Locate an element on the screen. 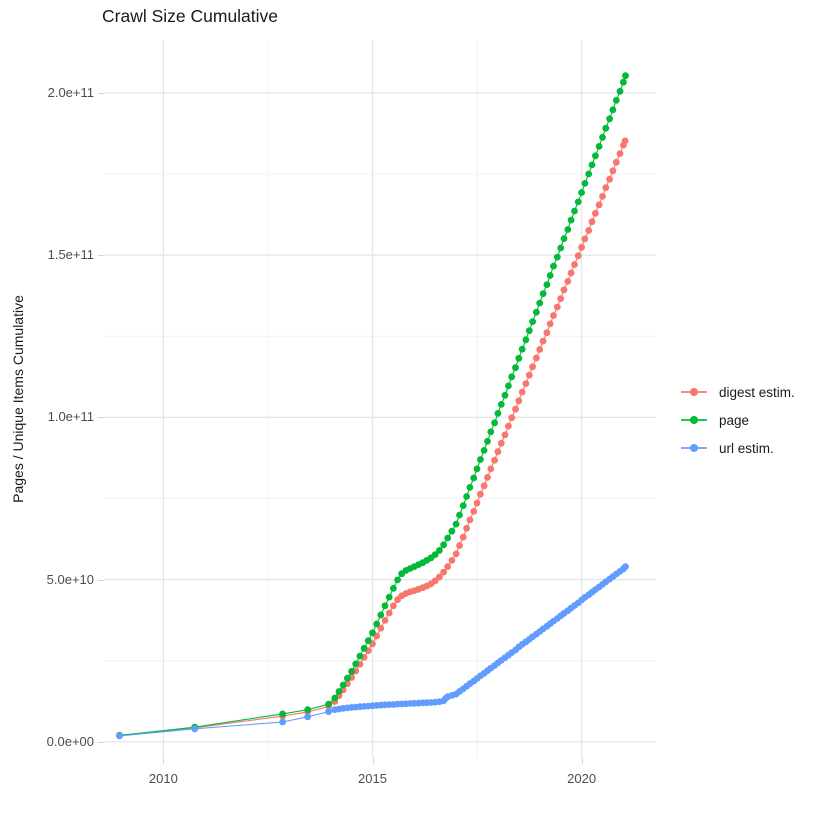  legend-key-digest-icon is located at coordinates (694, 392).